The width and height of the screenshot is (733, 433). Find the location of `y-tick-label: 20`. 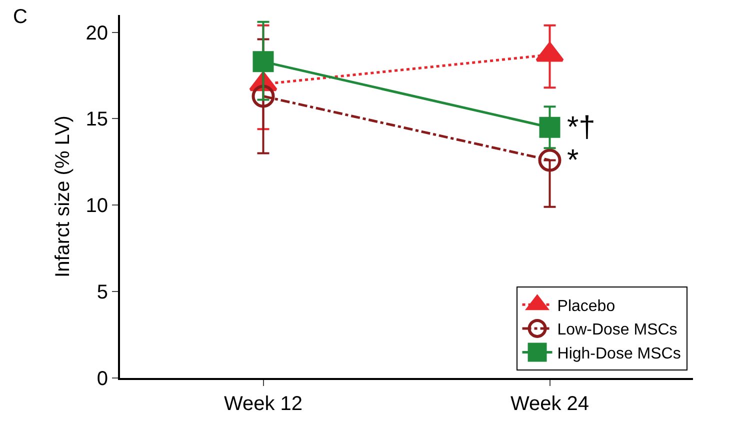

y-tick-label: 20 is located at coordinates (97, 33).